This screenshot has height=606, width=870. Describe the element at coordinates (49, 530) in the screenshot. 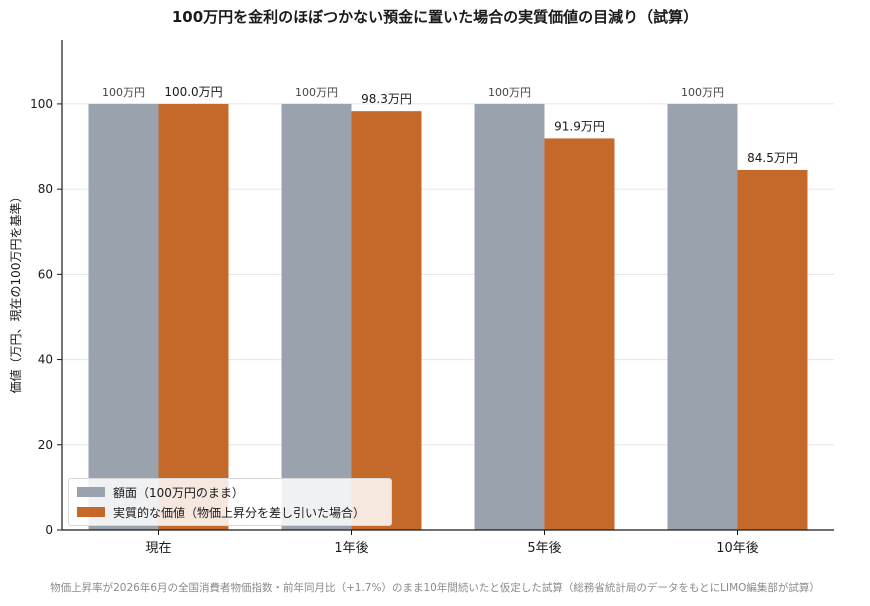

I see `y-tick-label: 0` at that location.